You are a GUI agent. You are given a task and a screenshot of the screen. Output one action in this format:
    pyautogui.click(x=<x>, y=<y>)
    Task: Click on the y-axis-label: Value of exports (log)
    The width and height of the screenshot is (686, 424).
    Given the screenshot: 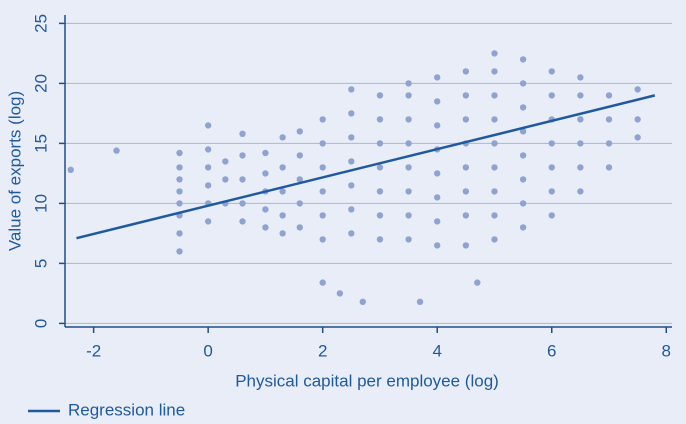 What is the action you would take?
    pyautogui.click(x=14, y=171)
    